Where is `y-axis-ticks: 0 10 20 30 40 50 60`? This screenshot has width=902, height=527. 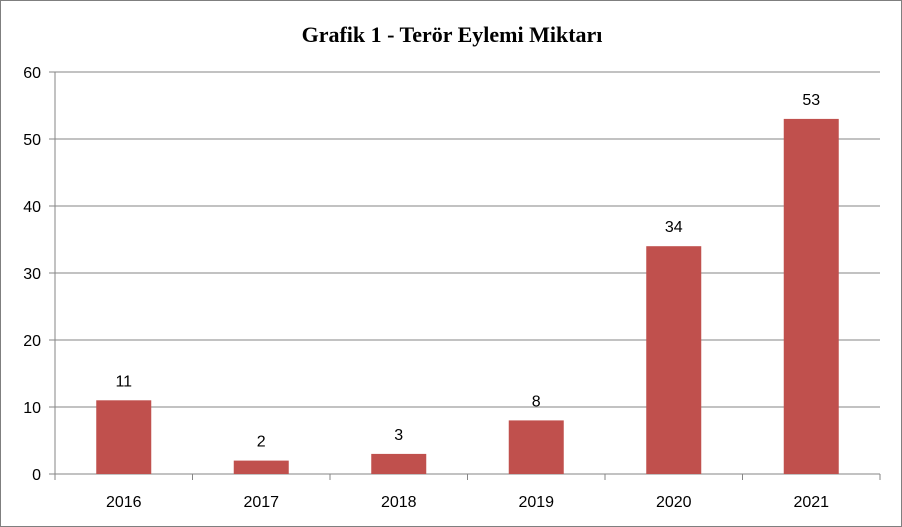
y-axis-ticks: 0 10 20 30 40 50 60 is located at coordinates (32, 274).